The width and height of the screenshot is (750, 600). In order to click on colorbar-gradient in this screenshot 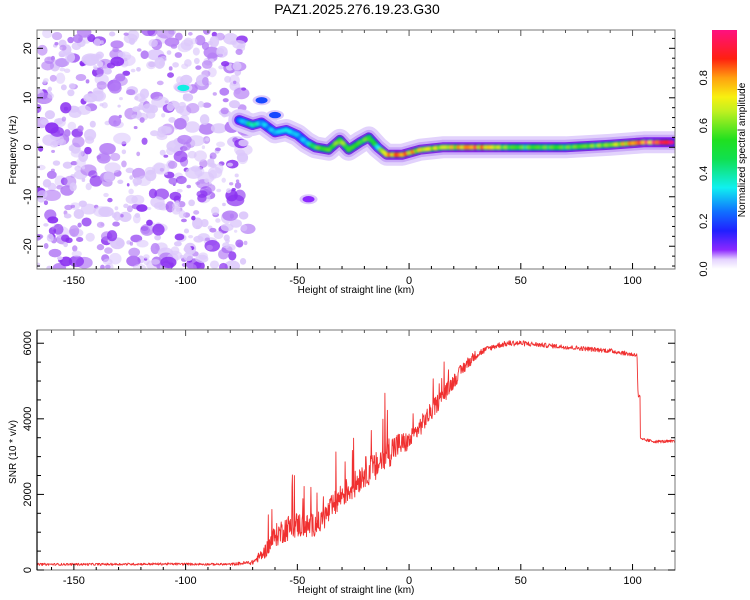, I will do `click(724, 149)`.